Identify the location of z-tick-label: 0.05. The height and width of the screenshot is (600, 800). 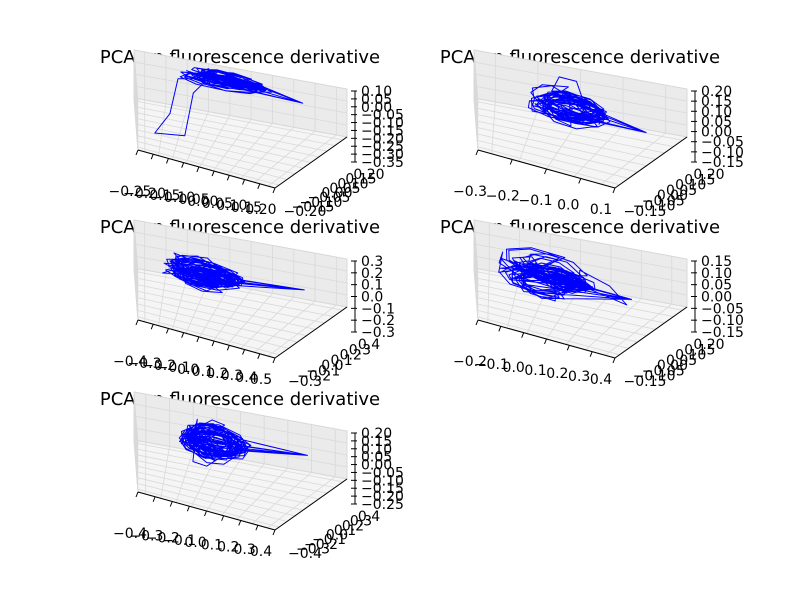
(376, 100).